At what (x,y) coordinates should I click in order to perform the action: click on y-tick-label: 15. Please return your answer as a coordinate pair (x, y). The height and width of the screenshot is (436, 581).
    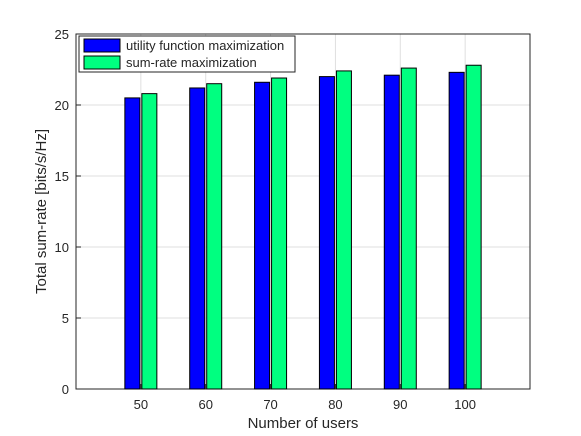
    Looking at the image, I should click on (62, 176).